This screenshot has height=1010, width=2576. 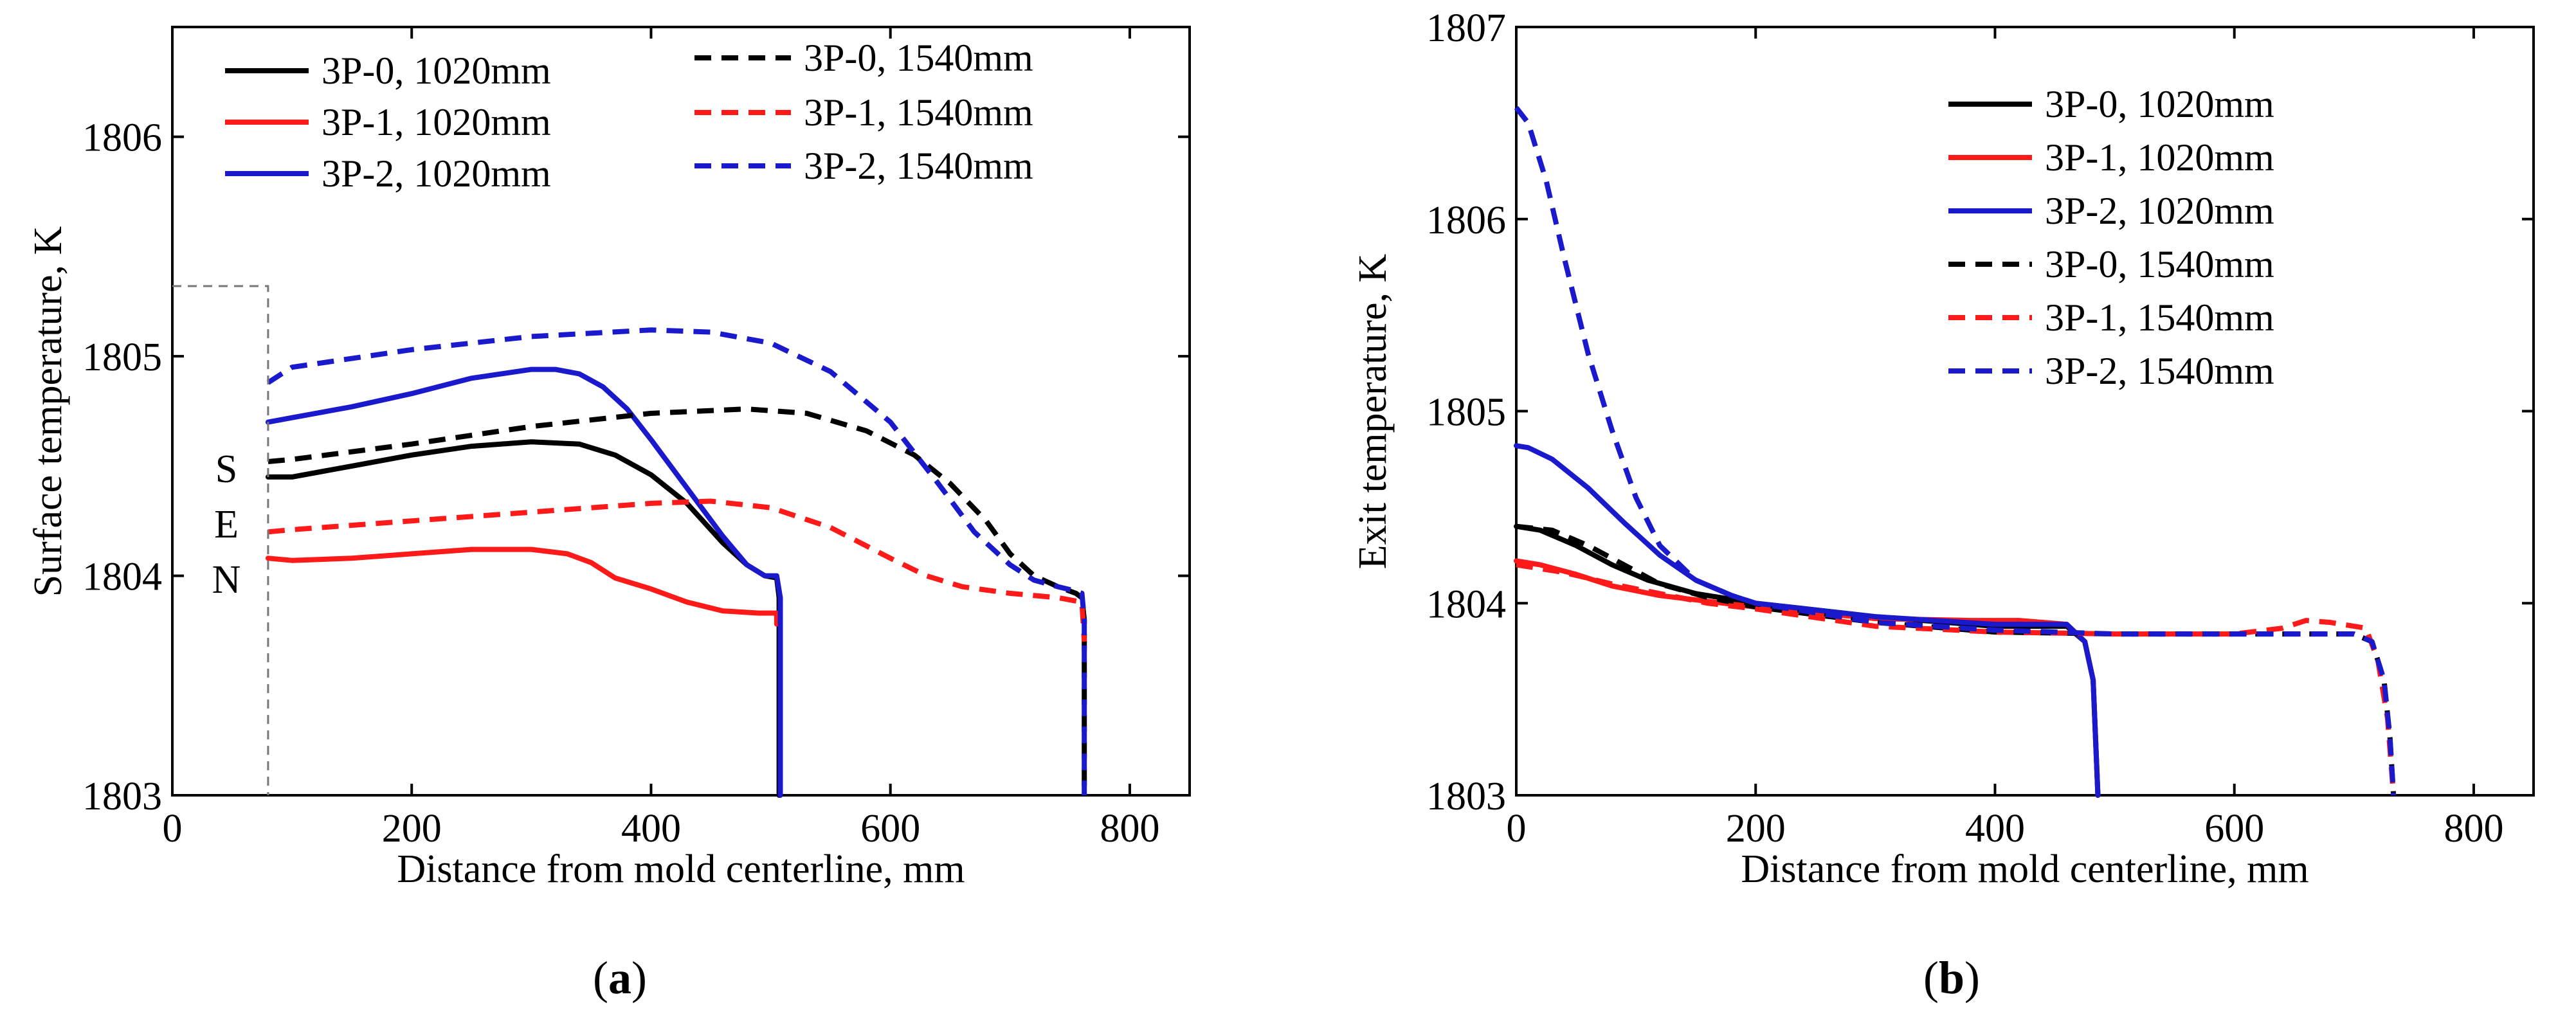 What do you see at coordinates (620, 978) in the screenshot?
I see `panel-a-label: (a)` at bounding box center [620, 978].